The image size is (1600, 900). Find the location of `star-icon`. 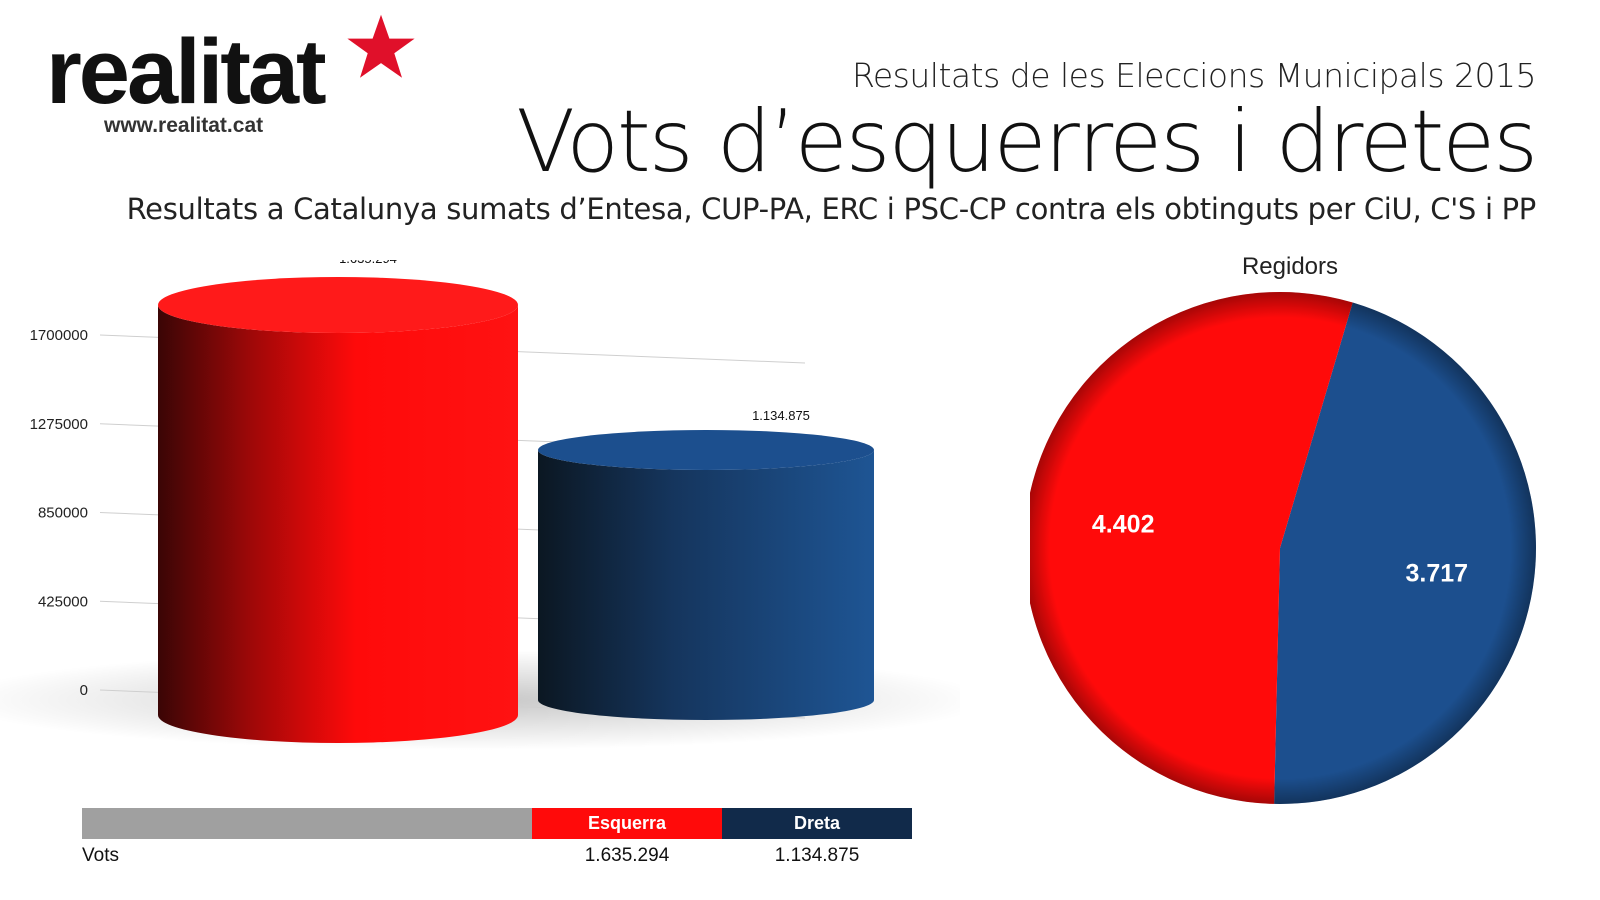

star-icon is located at coordinates (381, 46).